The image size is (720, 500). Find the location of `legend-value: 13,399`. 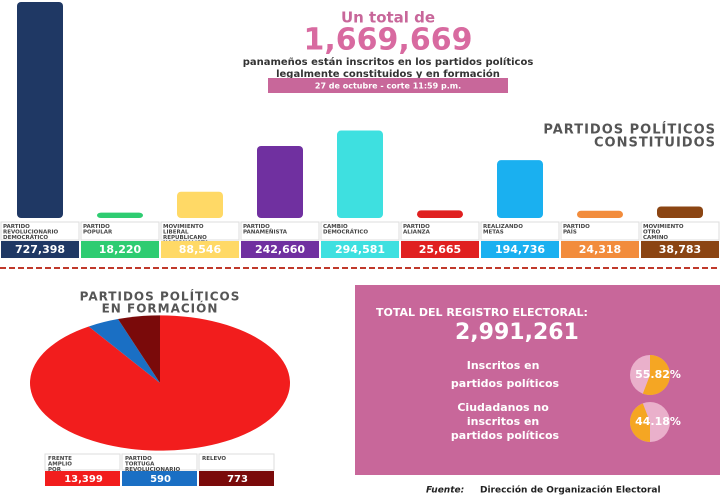

legend-value: 13,399 is located at coordinates (83, 479).